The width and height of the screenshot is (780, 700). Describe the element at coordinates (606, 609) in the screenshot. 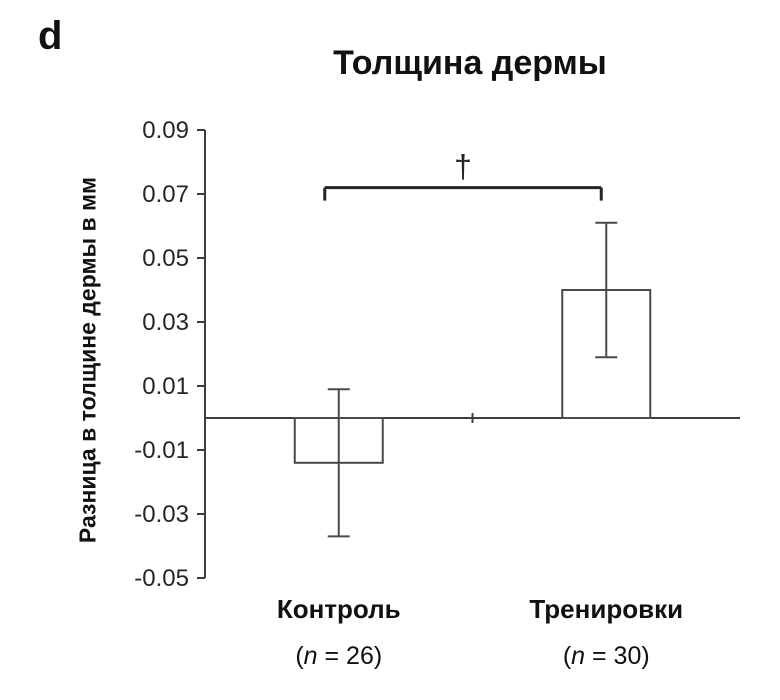

I see `category-label: Тренировки` at that location.